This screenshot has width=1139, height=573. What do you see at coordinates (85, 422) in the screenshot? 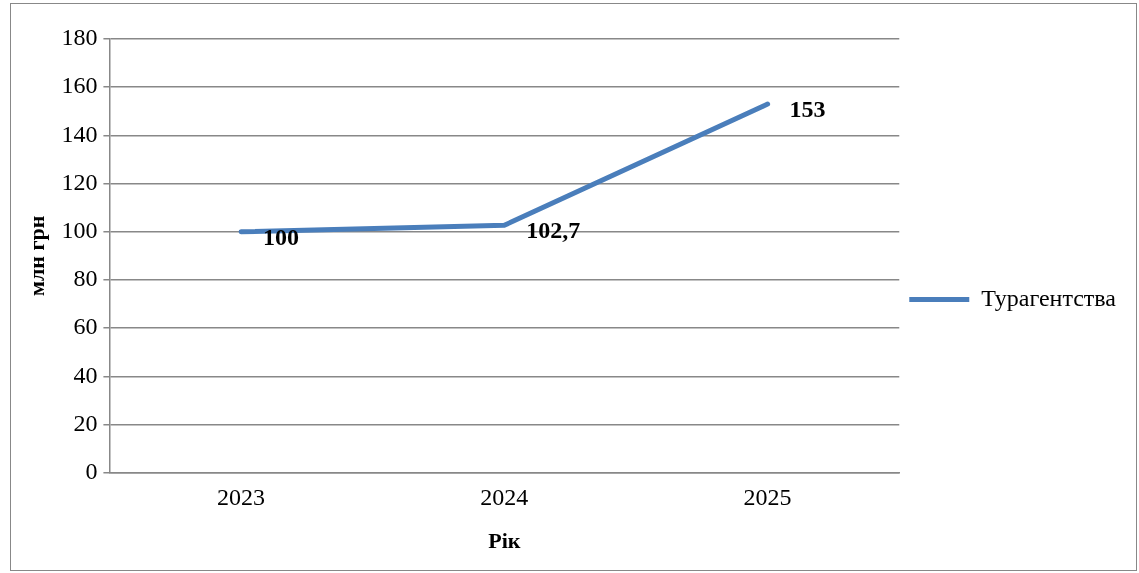
I see `y-tick-label: 20` at bounding box center [85, 422].